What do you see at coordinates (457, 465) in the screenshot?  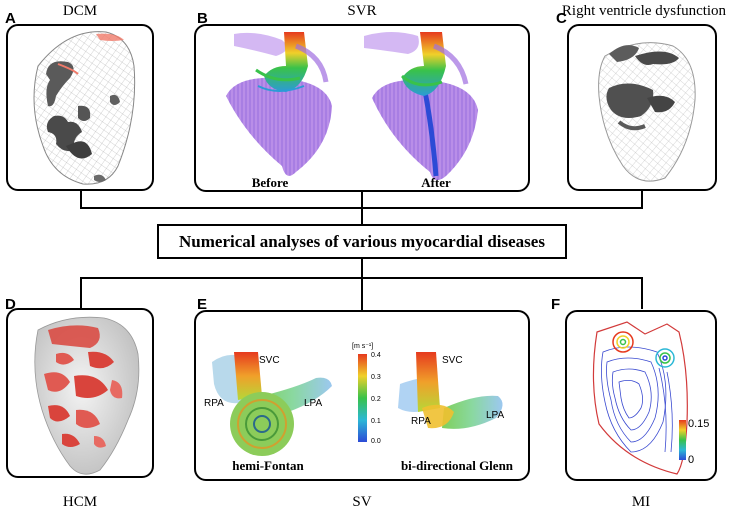 I see `glenn-caption: bi-directional Glenn` at bounding box center [457, 465].